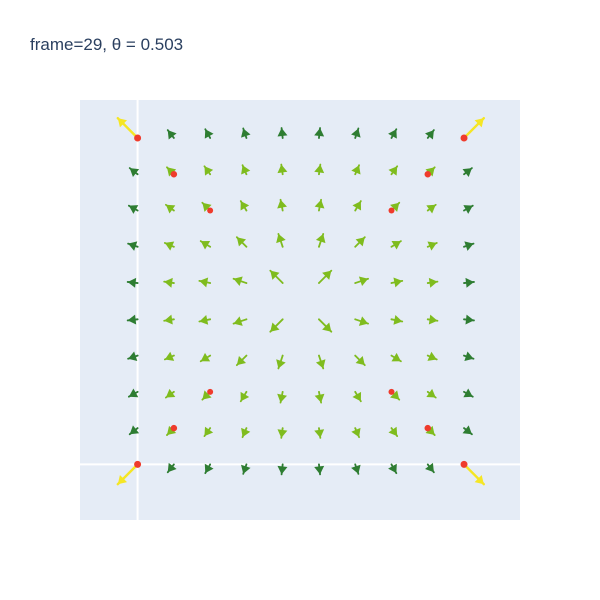  What do you see at coordinates (106, 44) in the screenshot?
I see `chart-title: frame=29, θ = 0.503` at bounding box center [106, 44].